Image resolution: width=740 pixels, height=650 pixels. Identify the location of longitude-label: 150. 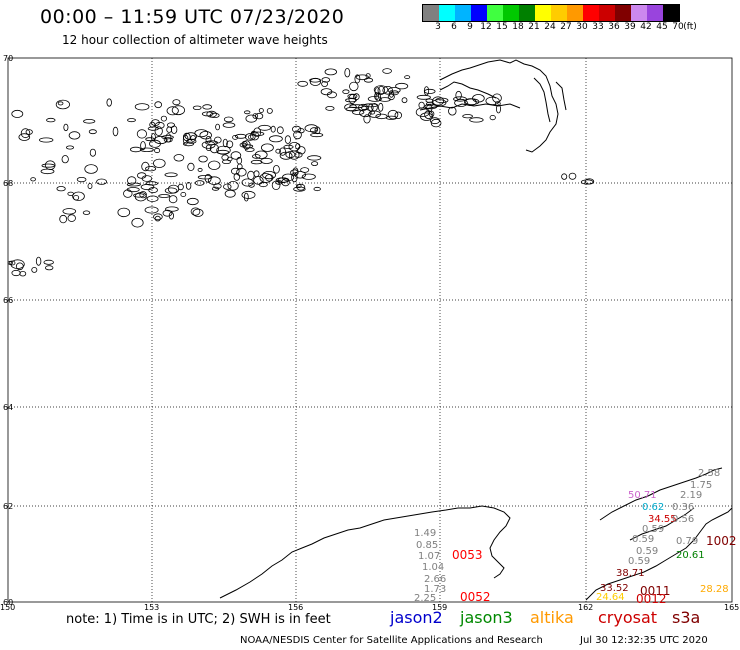
(8, 607).